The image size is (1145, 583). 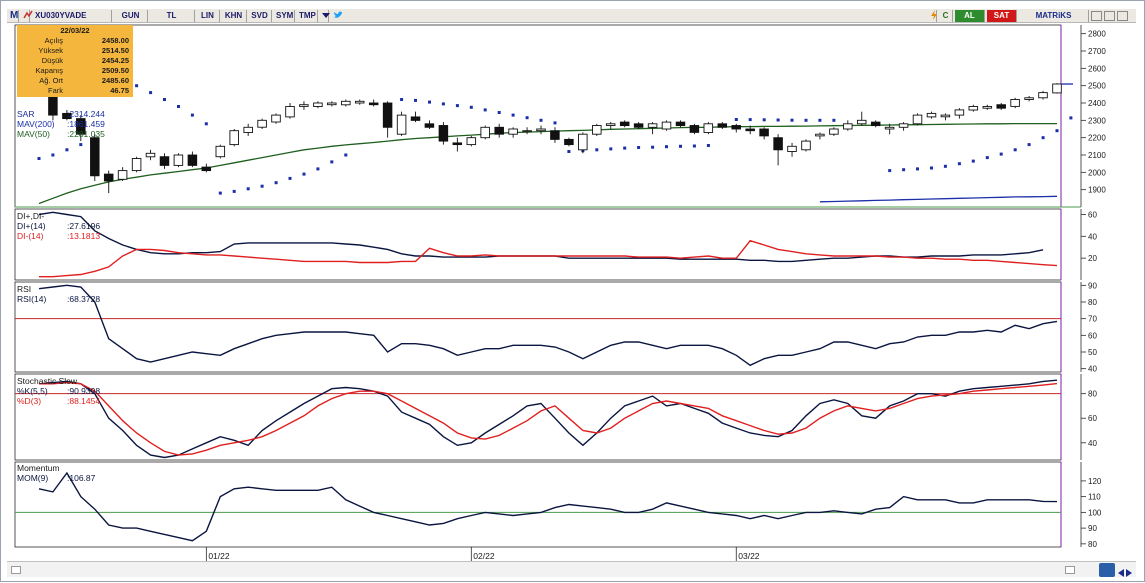 What do you see at coordinates (1092, 319) in the screenshot?
I see `axis-tick-label: 70` at bounding box center [1092, 319].